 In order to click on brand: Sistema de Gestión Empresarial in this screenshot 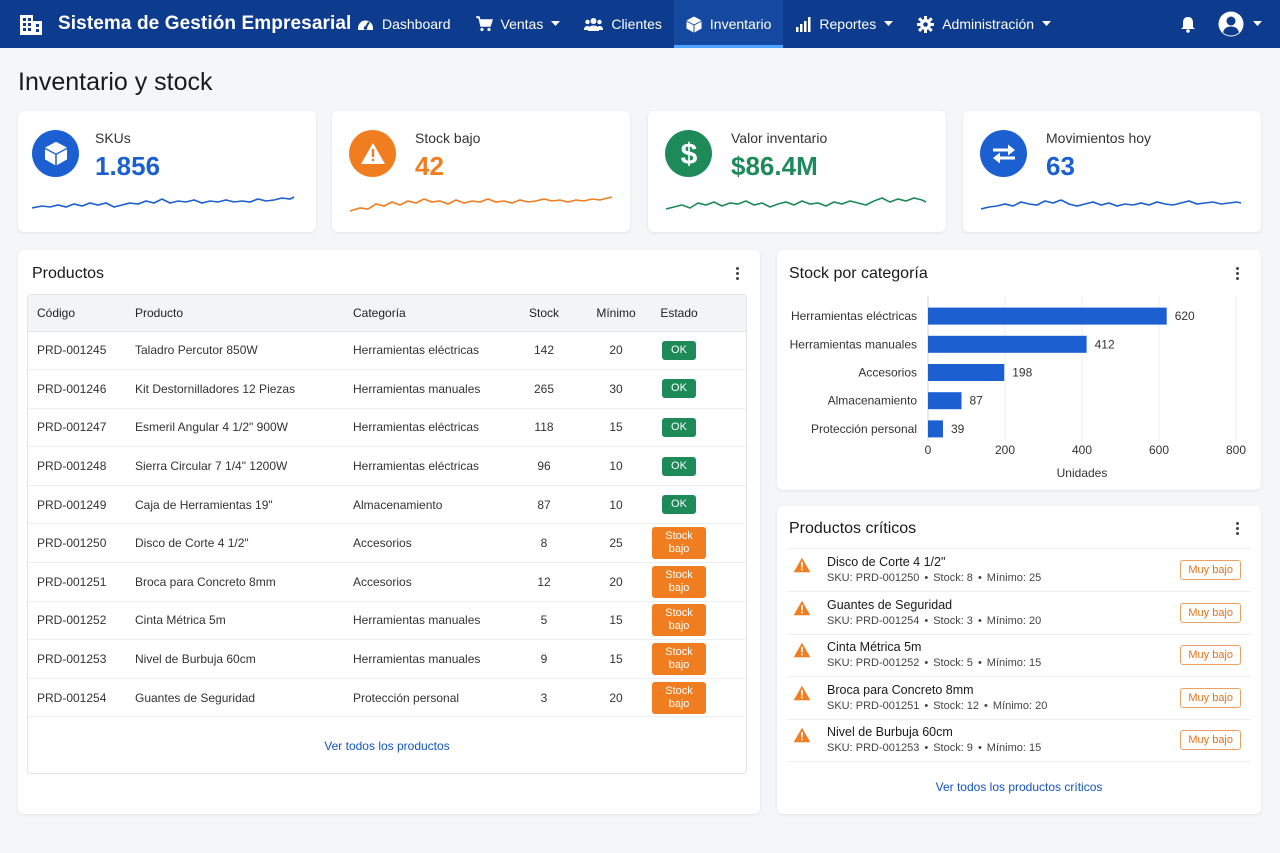, I will do `click(175, 24)`.